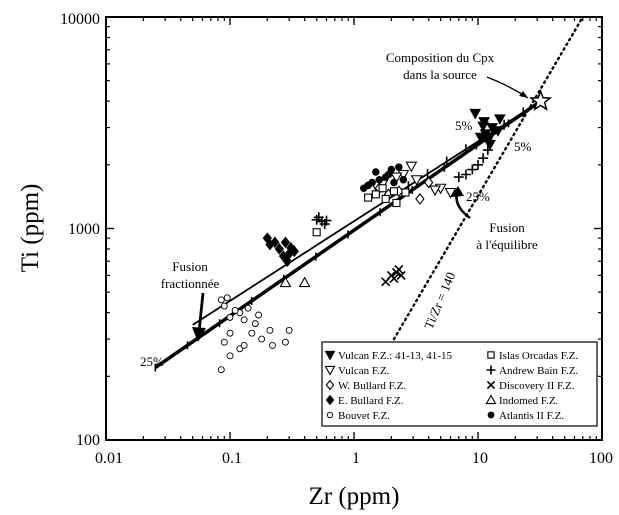 The height and width of the screenshot is (515, 619). What do you see at coordinates (80, 19) in the screenshot?
I see `y-tick-label: 10000` at bounding box center [80, 19].